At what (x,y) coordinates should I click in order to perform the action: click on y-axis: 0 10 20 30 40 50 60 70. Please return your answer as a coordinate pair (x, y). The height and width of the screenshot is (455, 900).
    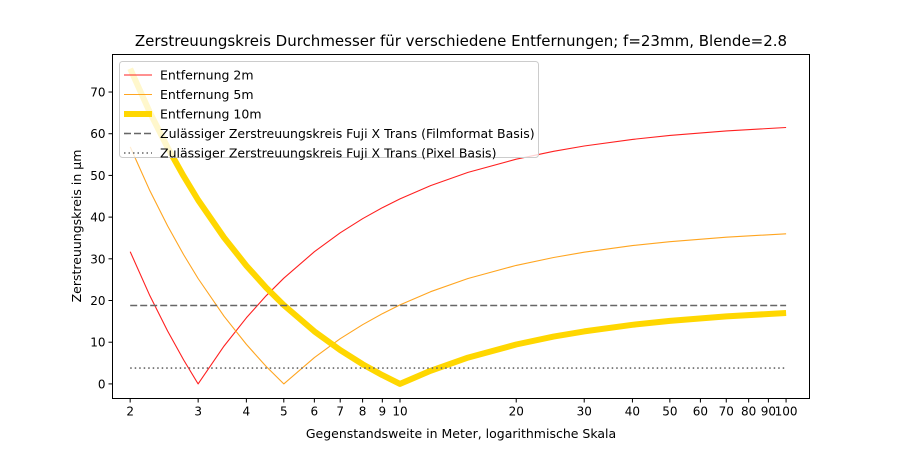
    Looking at the image, I should click on (101, 238).